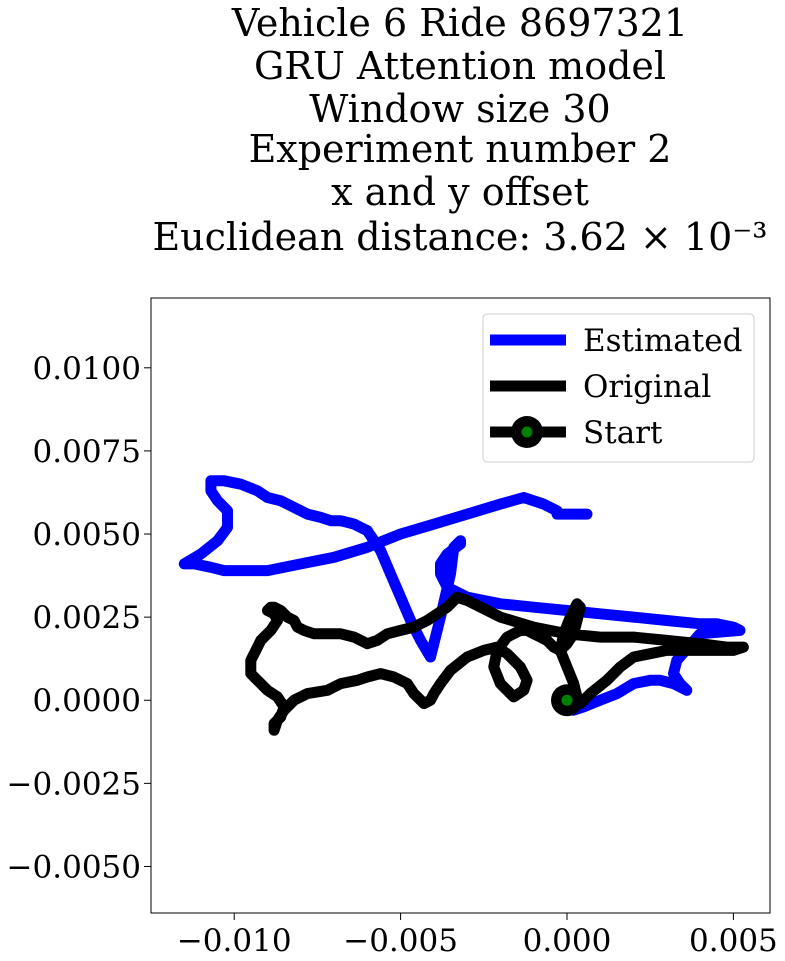  What do you see at coordinates (497, 663) in the screenshot?
I see `series-line-original` at bounding box center [497, 663].